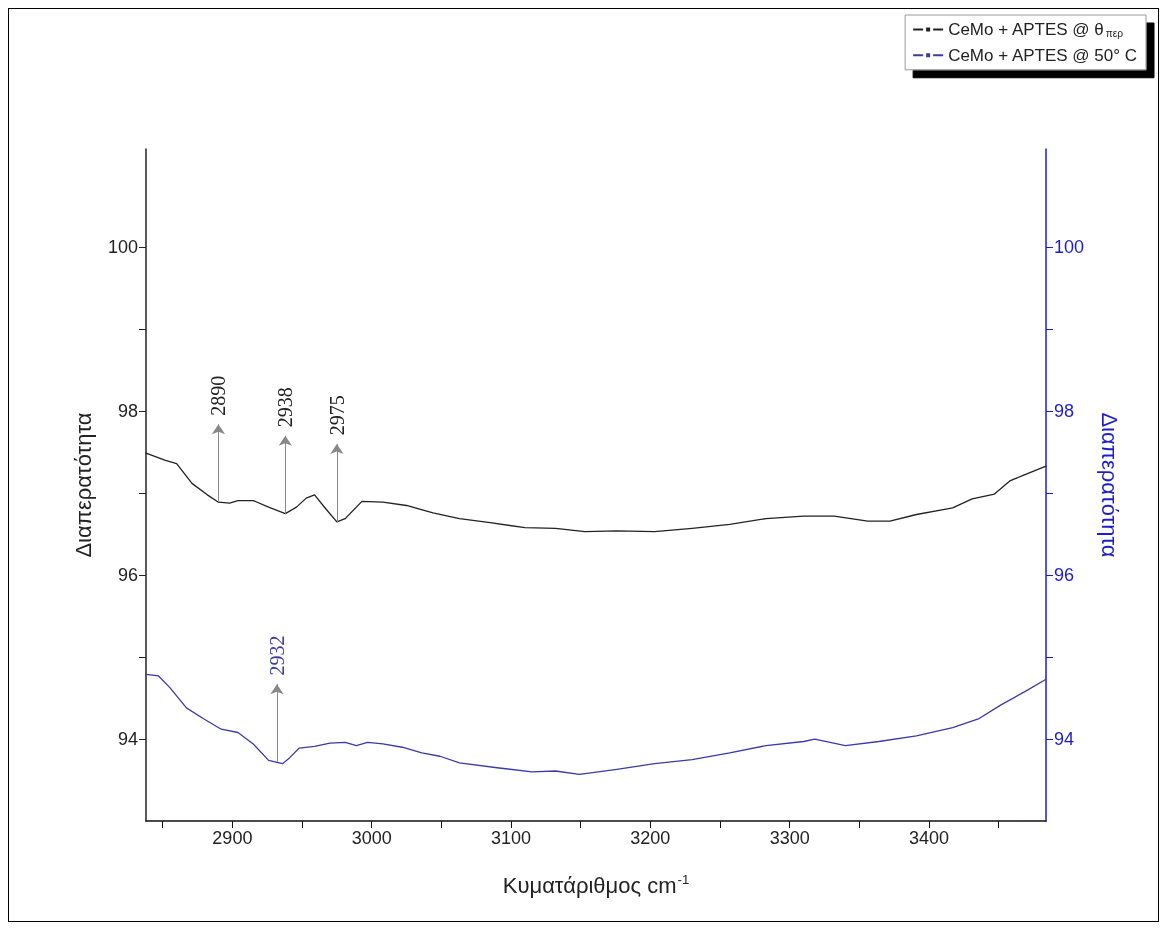 This screenshot has height=930, width=1167. What do you see at coordinates (596, 724) in the screenshot?
I see `line-series` at bounding box center [596, 724].